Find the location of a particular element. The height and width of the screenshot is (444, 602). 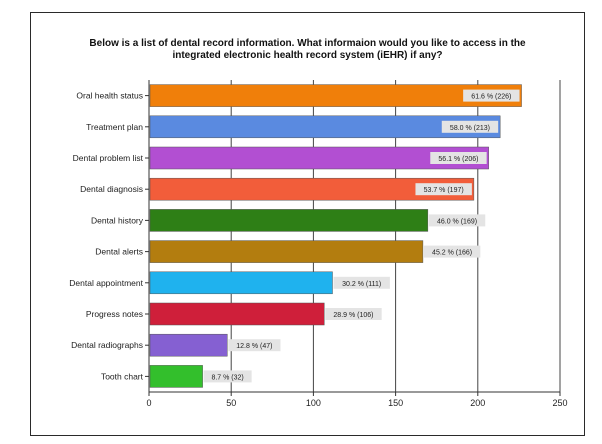

data-label: 45.2 % (166) is located at coordinates (452, 253).